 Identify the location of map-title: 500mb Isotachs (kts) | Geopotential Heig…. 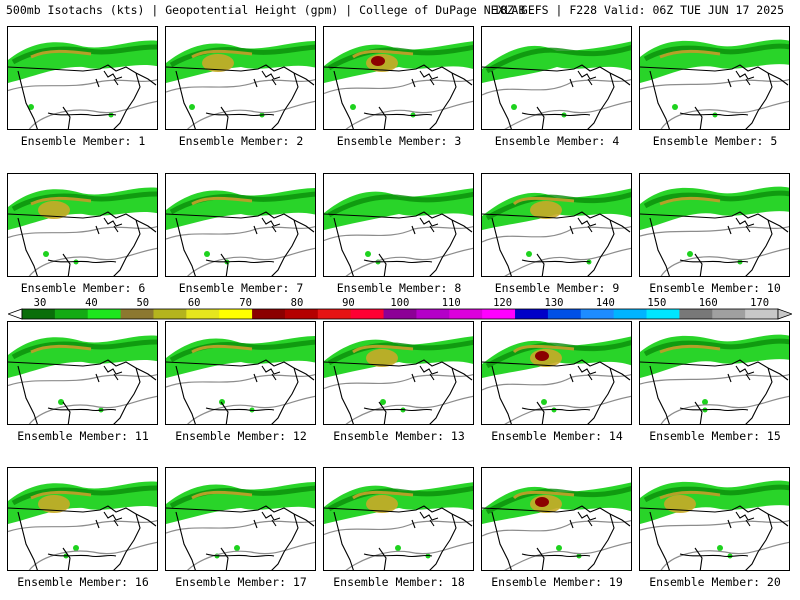
(266, 10).